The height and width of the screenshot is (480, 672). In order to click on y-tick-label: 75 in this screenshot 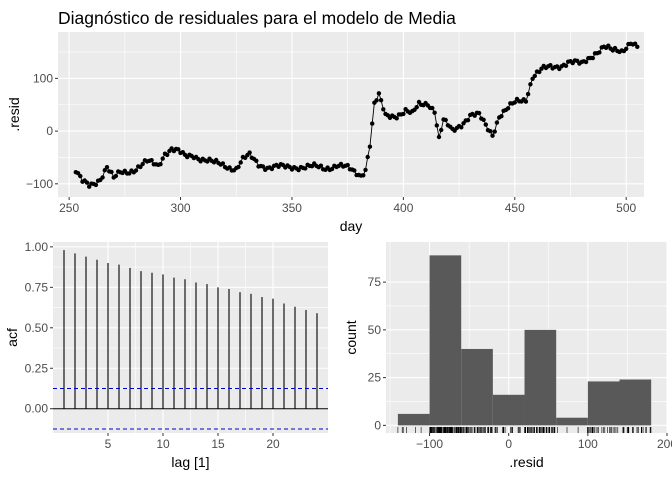, I will do `click(375, 282)`.